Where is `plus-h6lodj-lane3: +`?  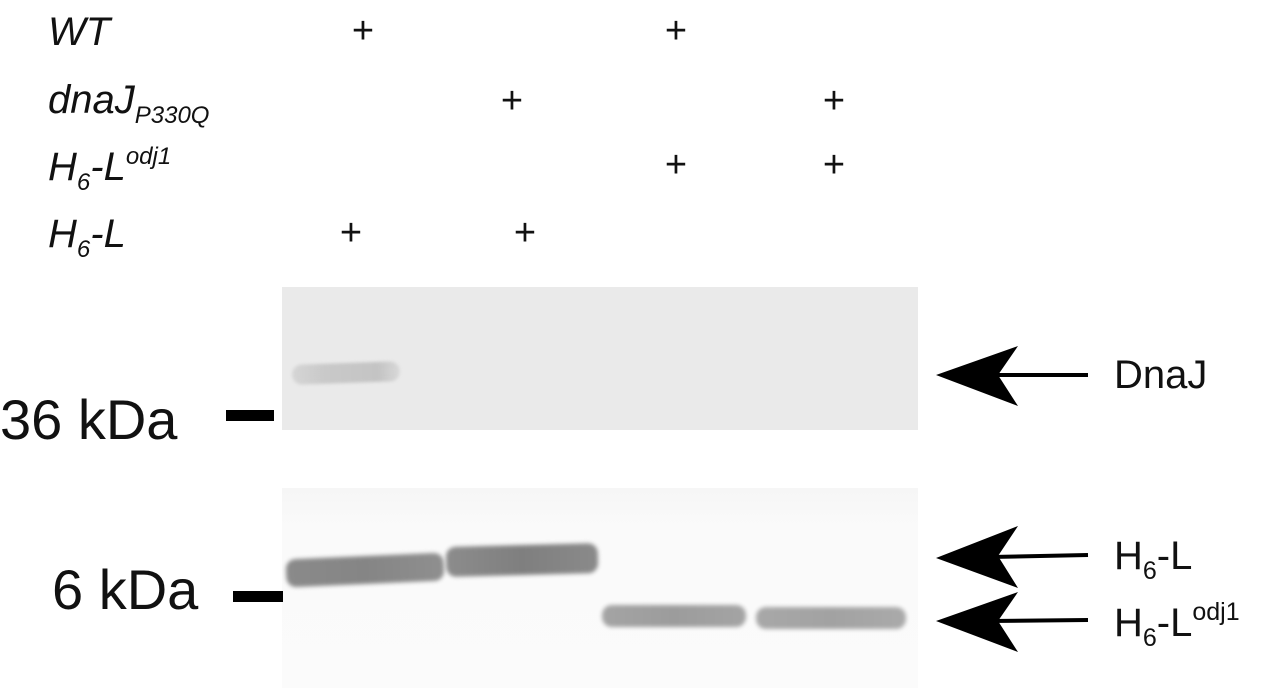 plus-h6lodj-lane3: + is located at coordinates (676, 165).